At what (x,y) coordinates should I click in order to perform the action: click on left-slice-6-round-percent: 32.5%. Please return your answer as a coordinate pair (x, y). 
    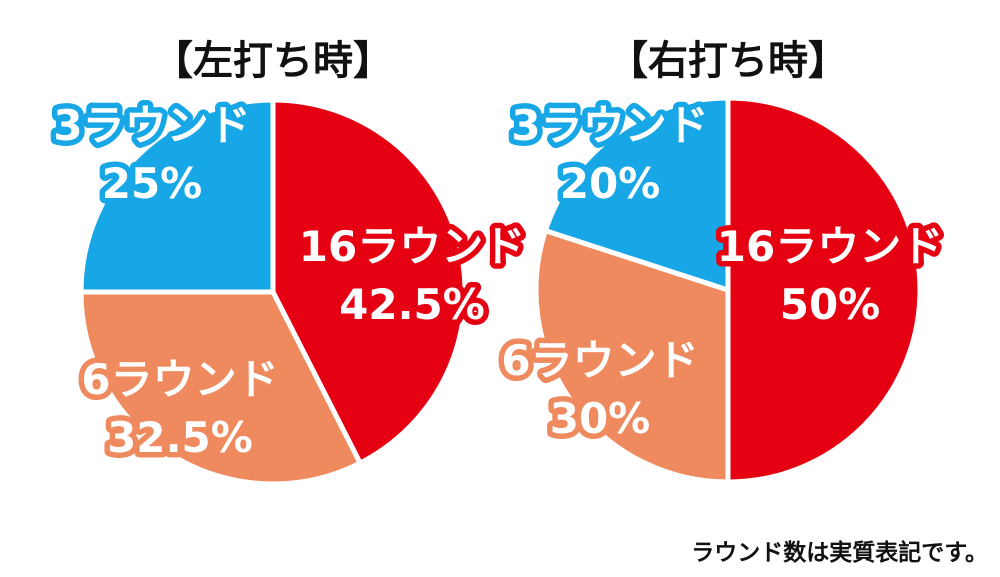
    Looking at the image, I should click on (180, 437).